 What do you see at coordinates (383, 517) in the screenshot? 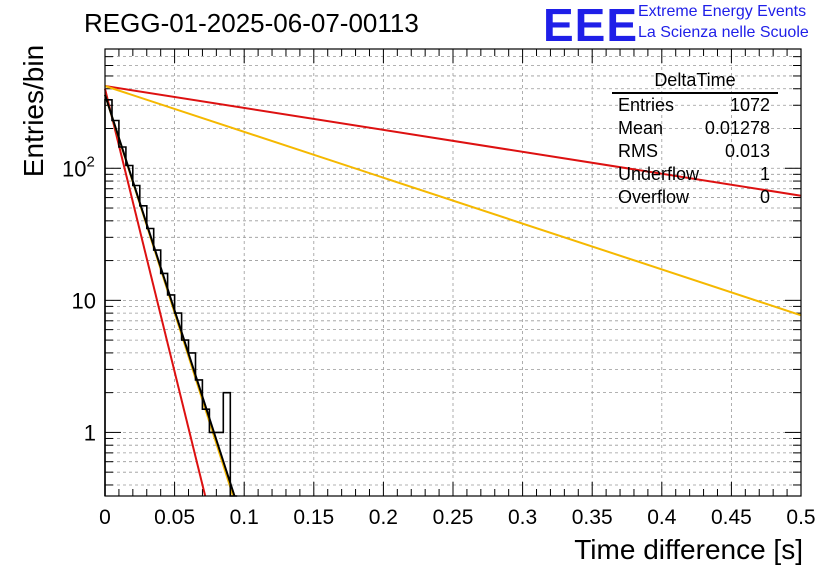
I see `x-tick-label: 0.2` at bounding box center [383, 517].